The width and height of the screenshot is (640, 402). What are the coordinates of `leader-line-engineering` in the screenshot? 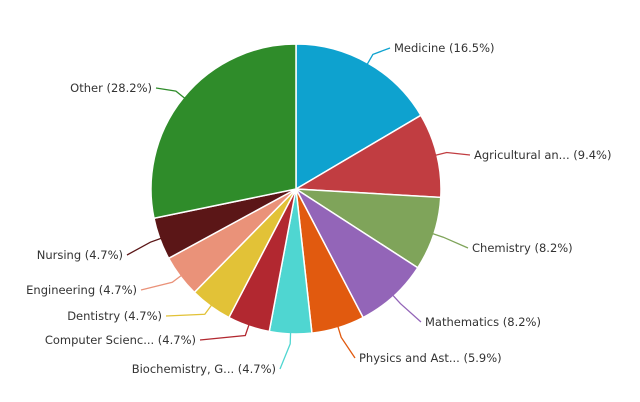 It's located at (161, 282).